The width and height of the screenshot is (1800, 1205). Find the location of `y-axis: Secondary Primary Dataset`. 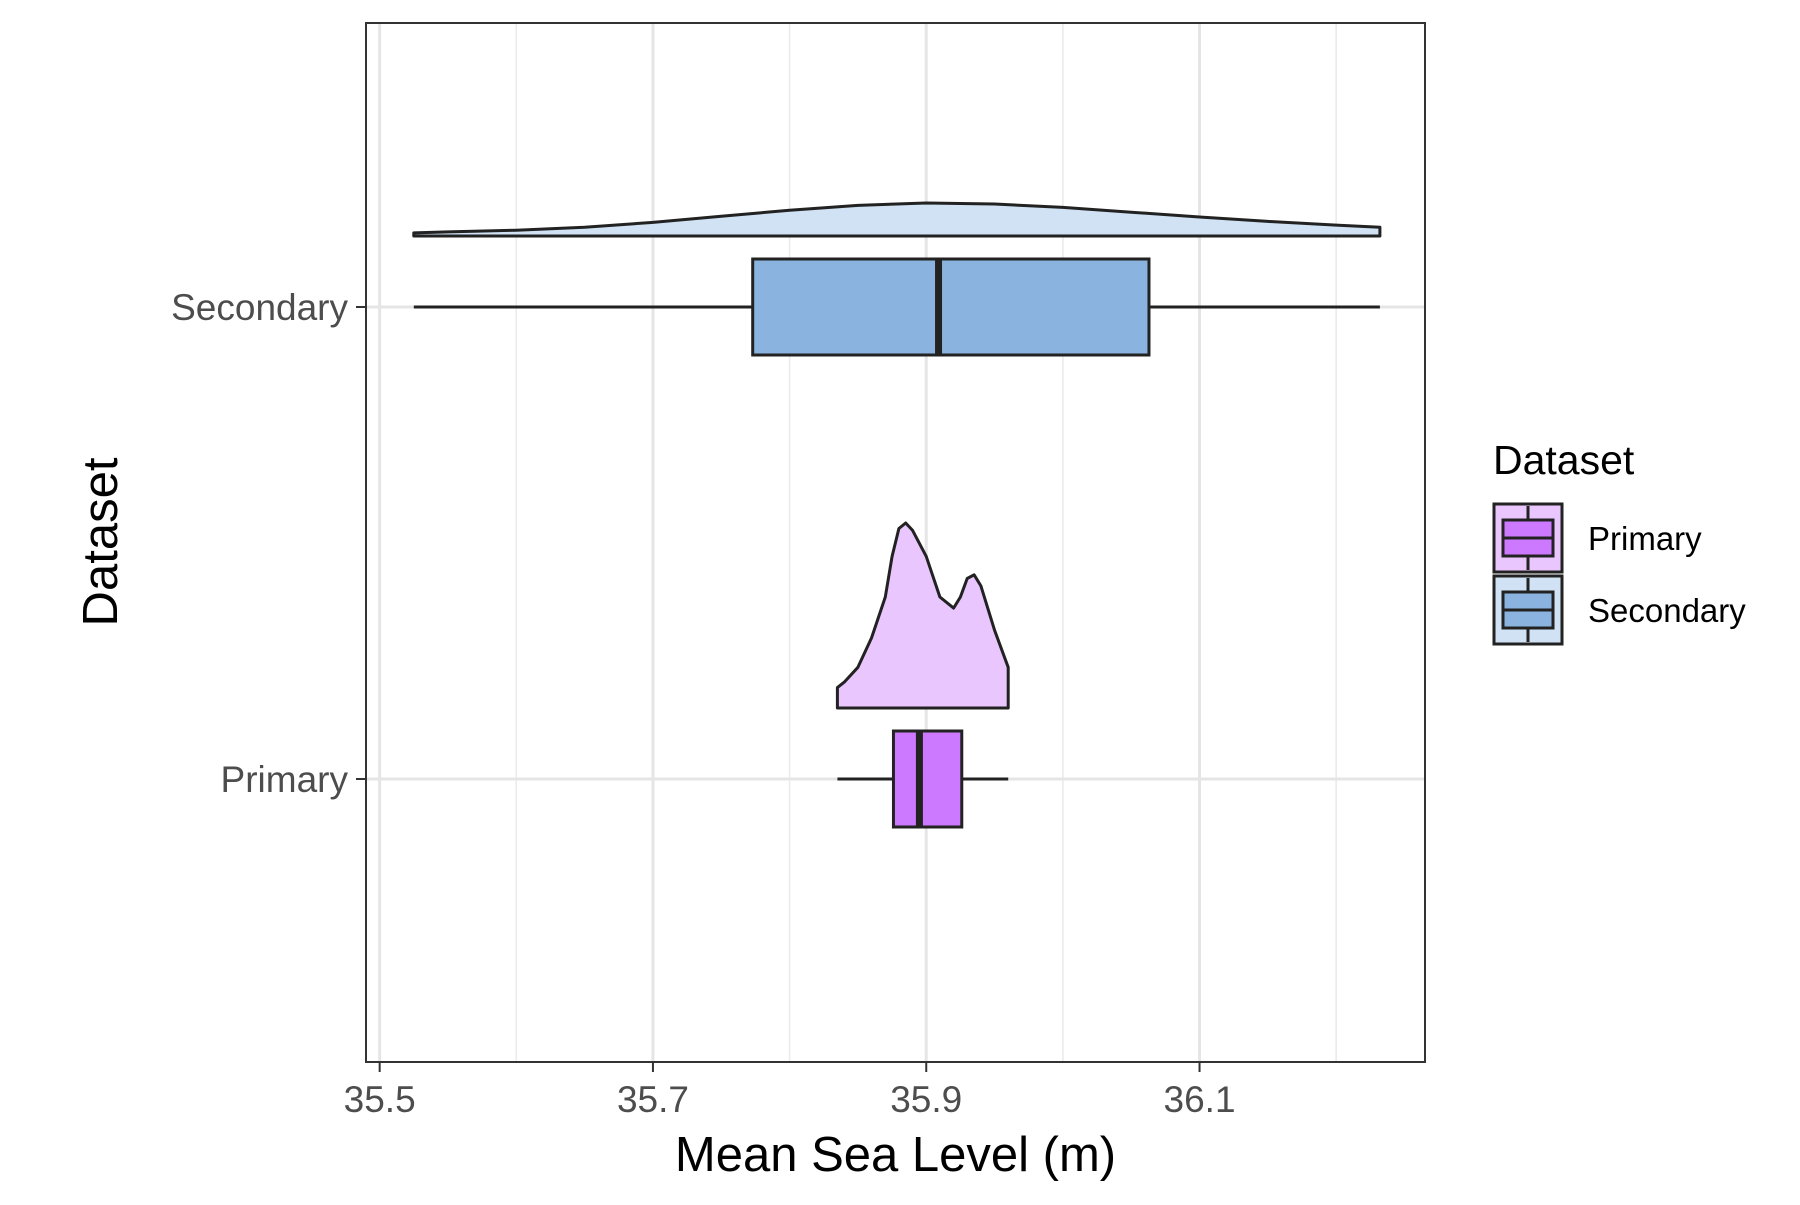

y-axis: Secondary Primary Dataset is located at coordinates (220, 543).